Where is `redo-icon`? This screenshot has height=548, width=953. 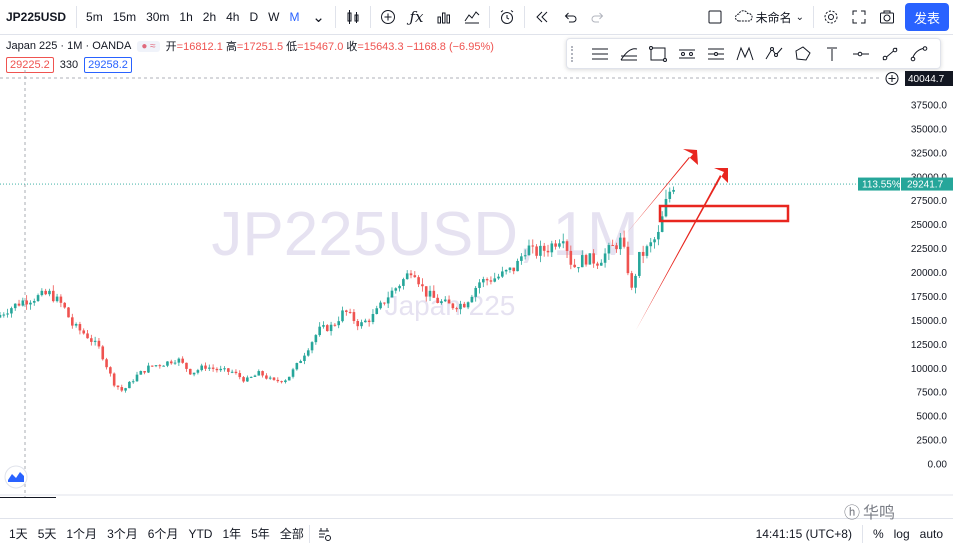 redo-icon is located at coordinates (598, 17).